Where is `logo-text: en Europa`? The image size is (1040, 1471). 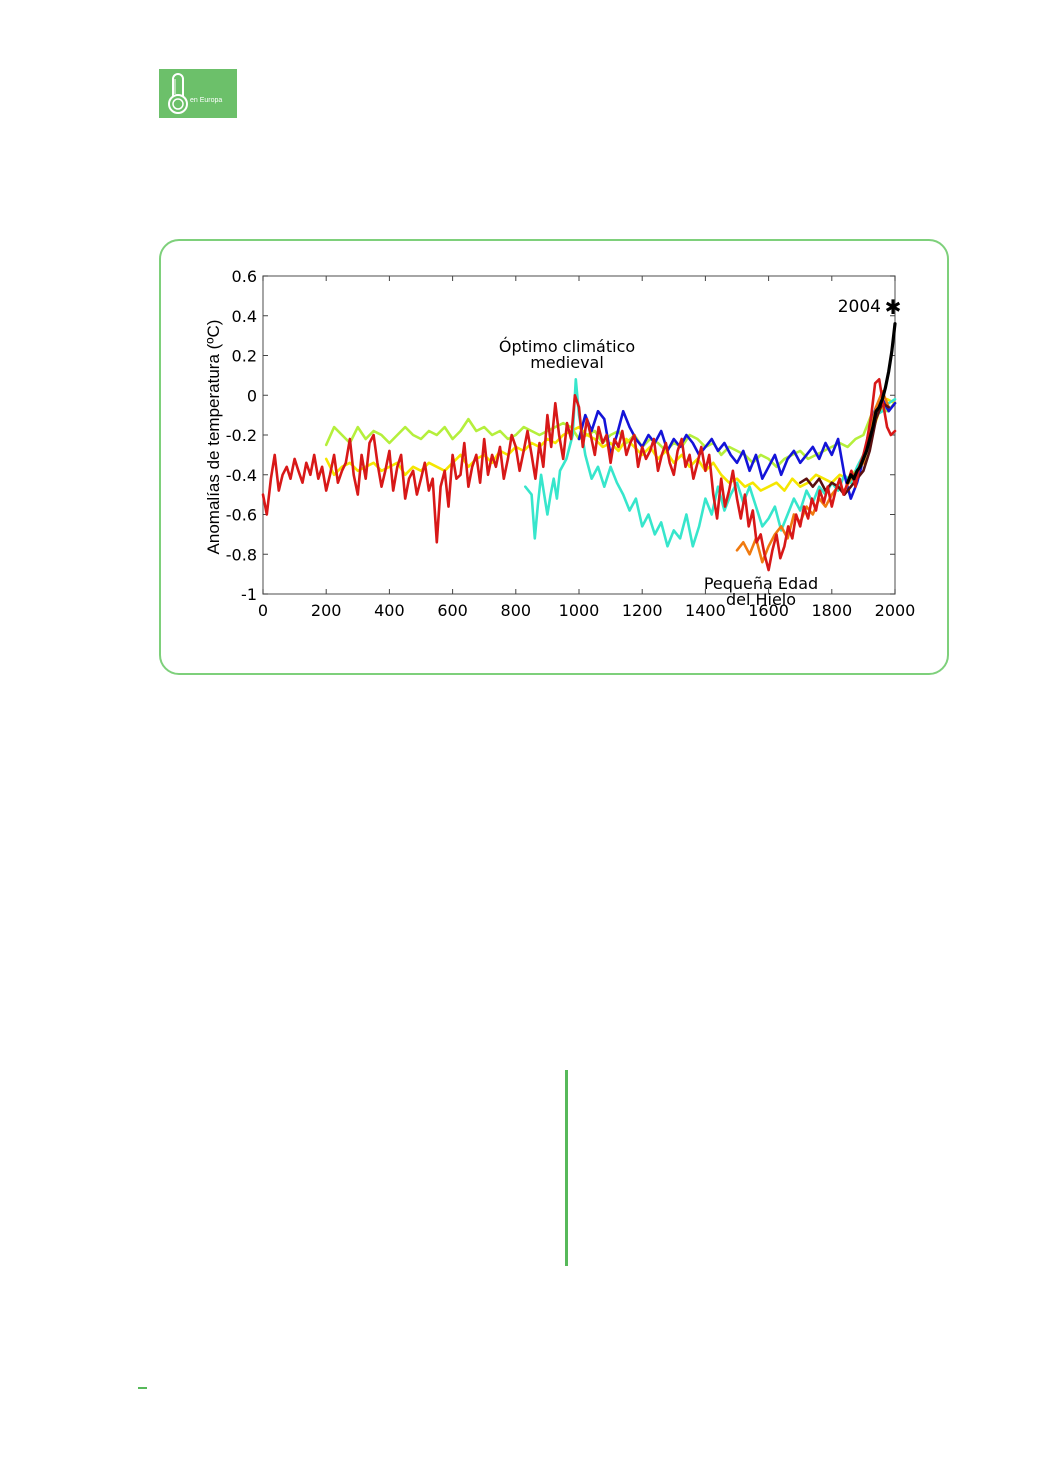
logo-text: en Europa is located at coordinates (206, 100).